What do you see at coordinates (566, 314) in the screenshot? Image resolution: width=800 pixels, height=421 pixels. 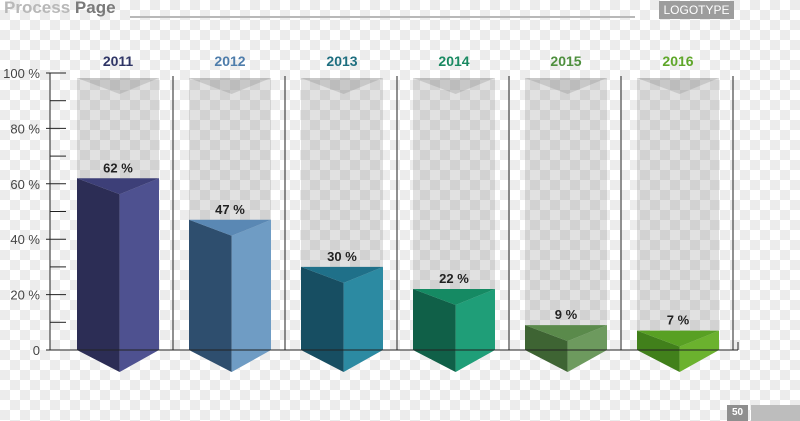 I see `data-label: 9 %` at bounding box center [566, 314].